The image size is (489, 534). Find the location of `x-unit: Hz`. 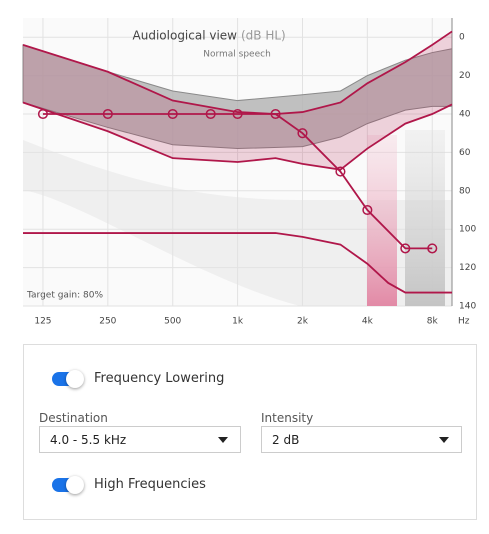

x-unit: Hz is located at coordinates (464, 322).